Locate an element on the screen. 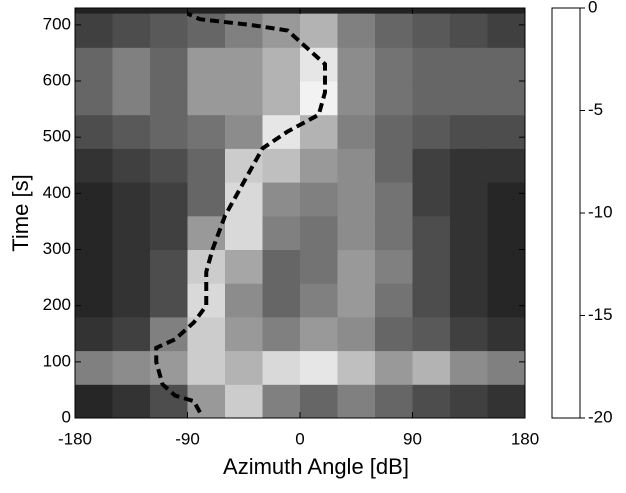 This screenshot has width=626, height=493. x-tick-label: 180 is located at coordinates (525, 438).